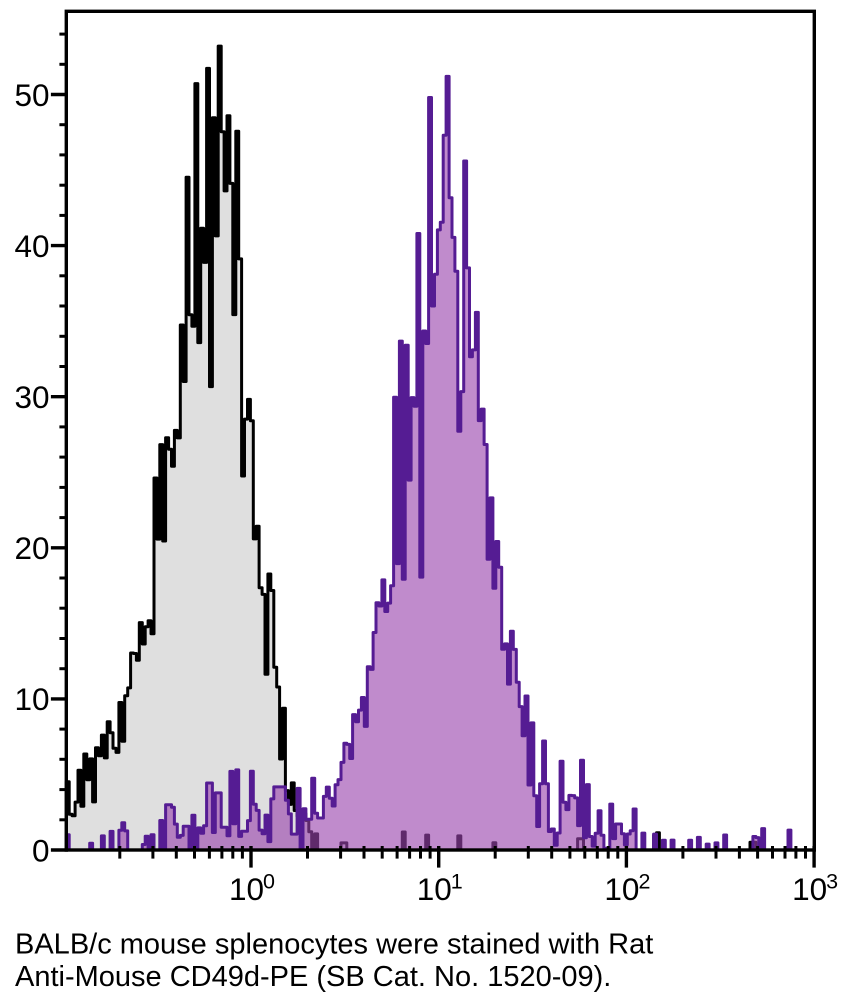 This screenshot has width=843, height=1004. I want to click on svg-text: 101, so click(440, 889).